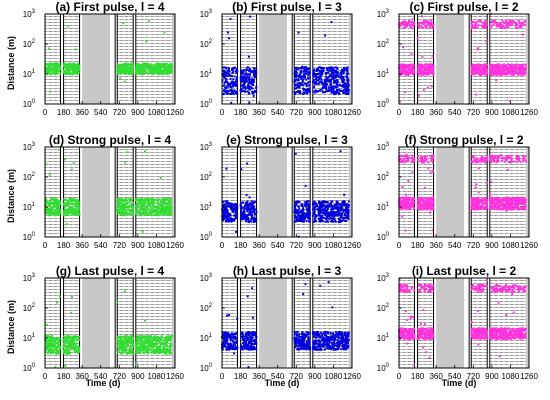  I want to click on axes-frame, so click(110, 59).